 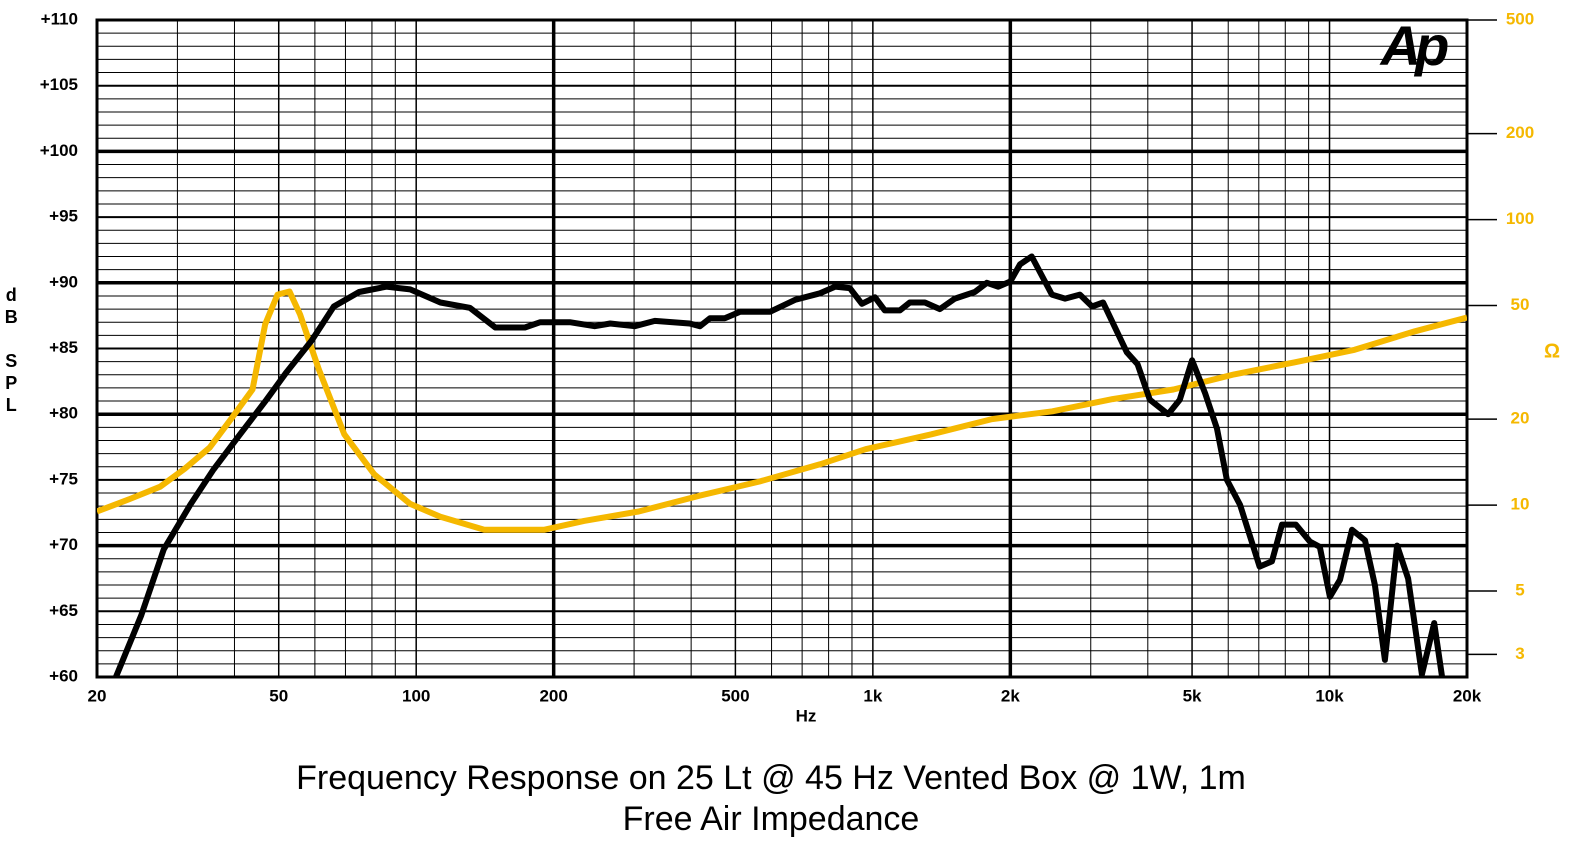 What do you see at coordinates (59, 84) in the screenshot?
I see `y-tick-label: +105` at bounding box center [59, 84].